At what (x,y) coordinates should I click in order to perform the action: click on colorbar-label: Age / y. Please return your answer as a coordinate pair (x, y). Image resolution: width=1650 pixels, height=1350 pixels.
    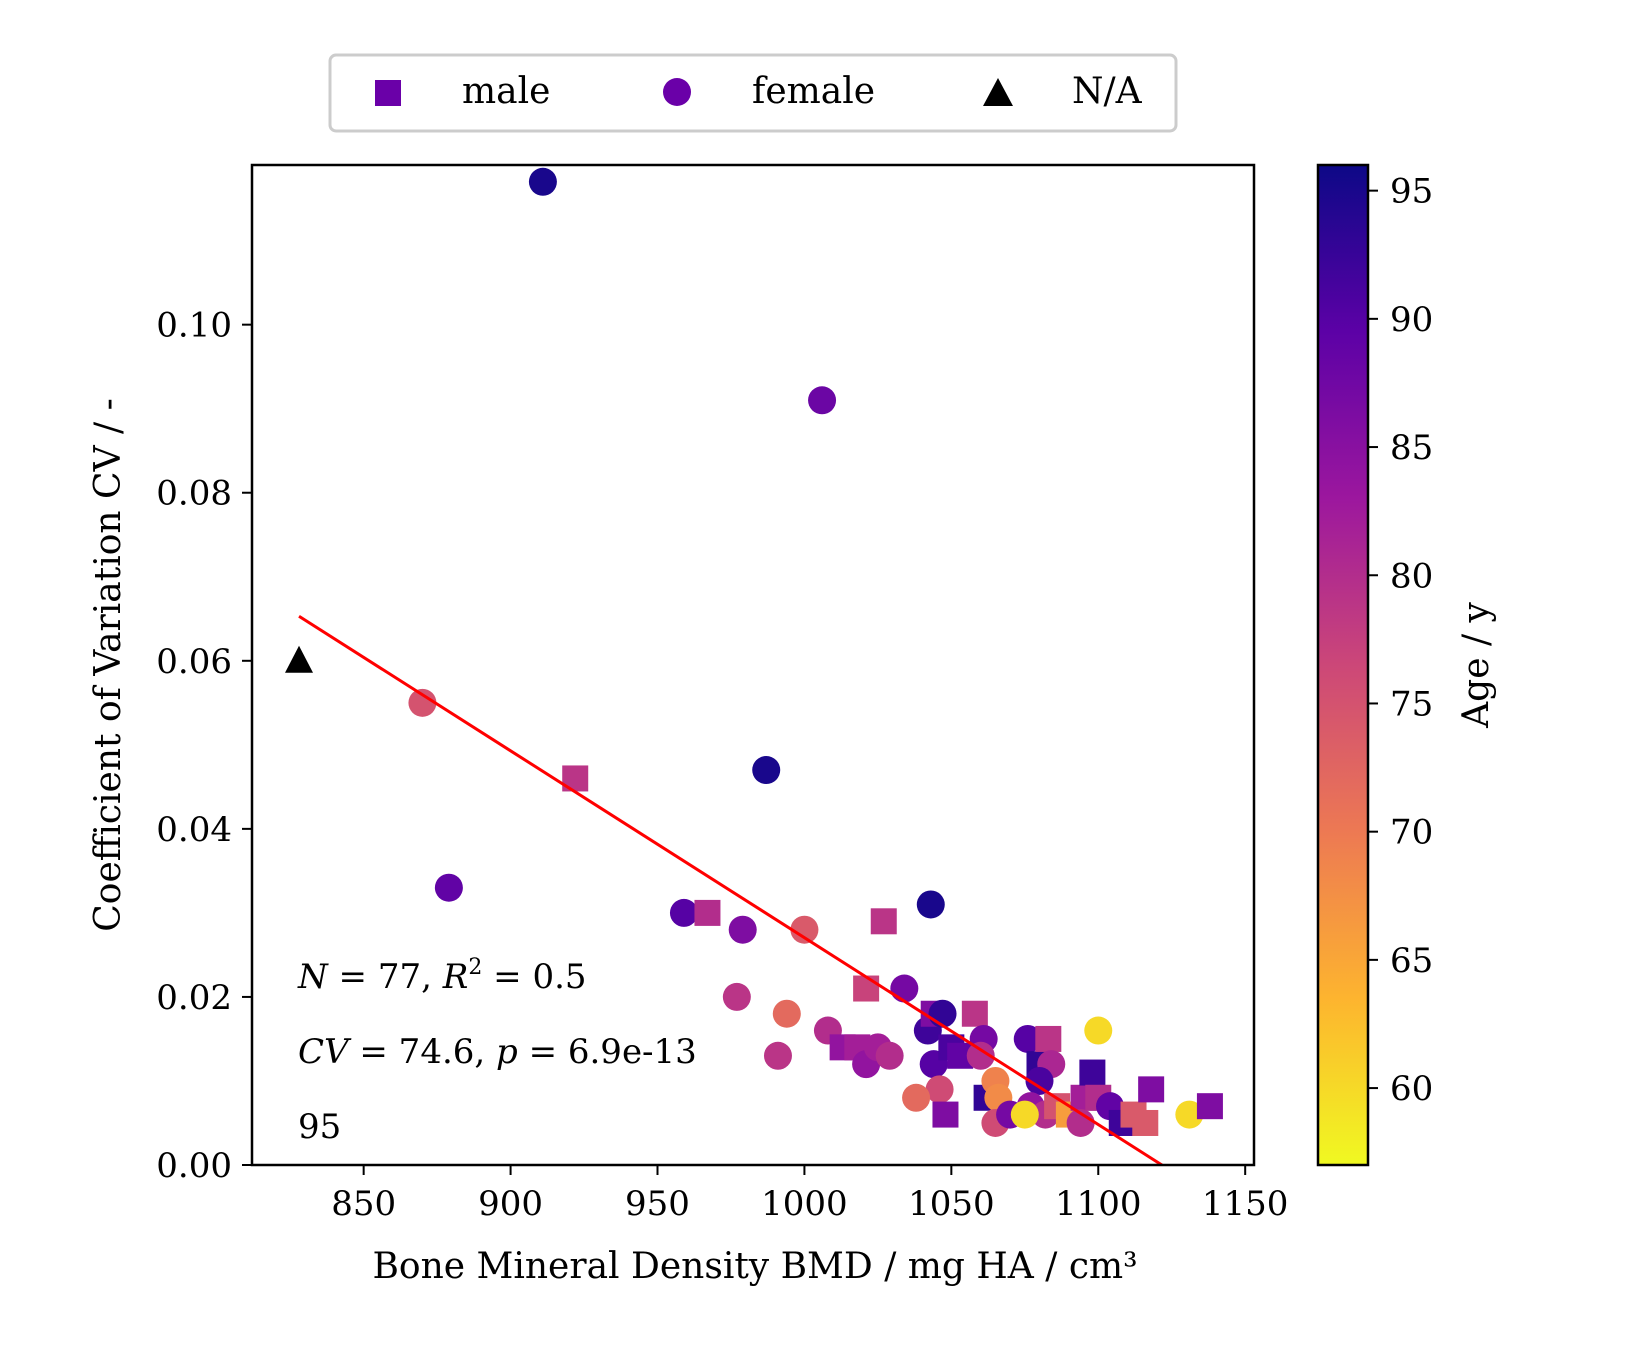
    Looking at the image, I should click on (1476, 664).